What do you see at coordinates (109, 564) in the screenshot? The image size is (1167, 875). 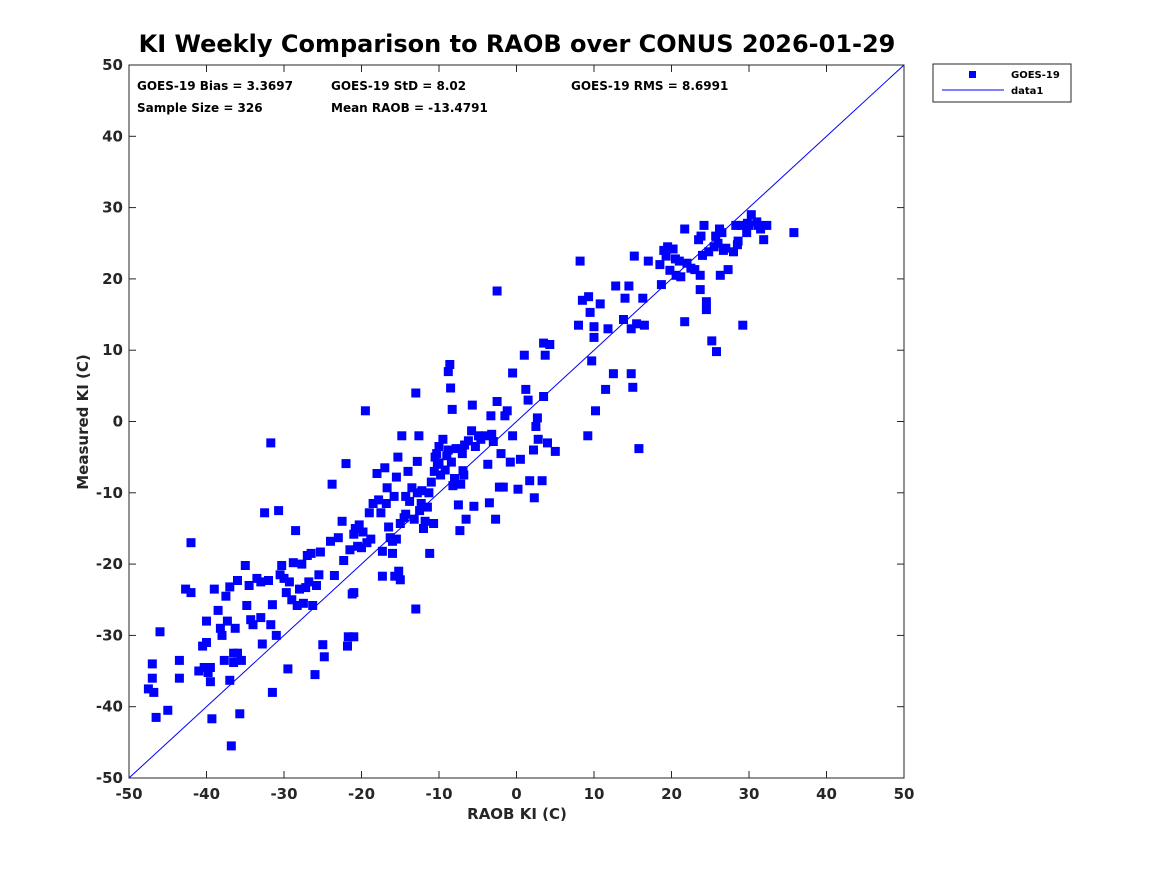 I see `y-tick-label: -20` at bounding box center [109, 564].